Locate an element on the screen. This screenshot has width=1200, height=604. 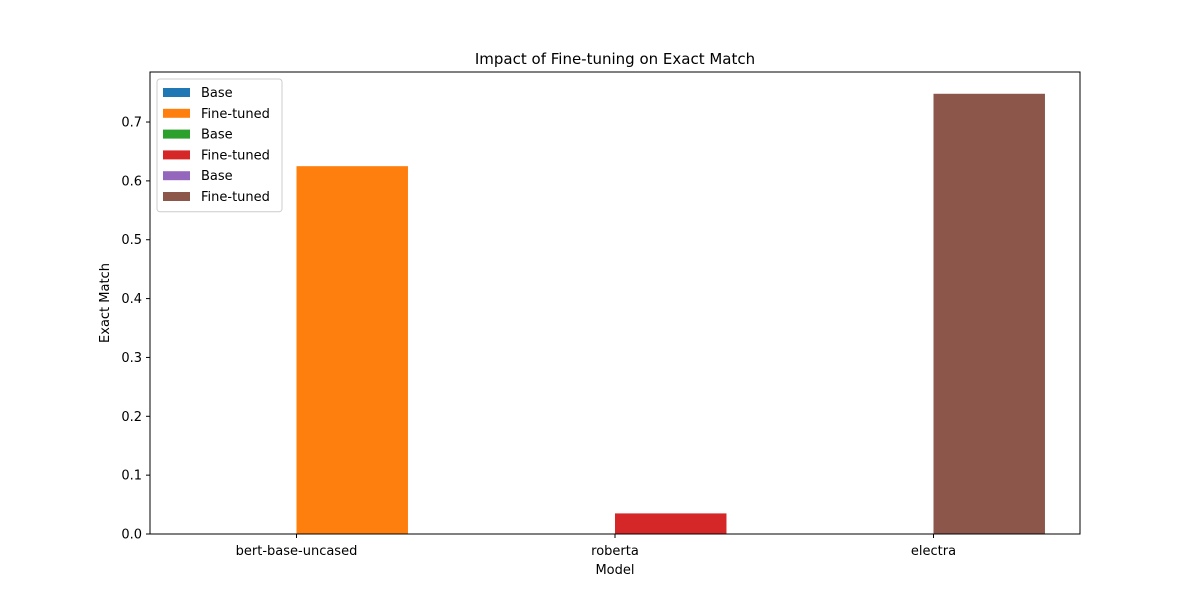
y-tick-label: 0.5 is located at coordinates (131, 240).